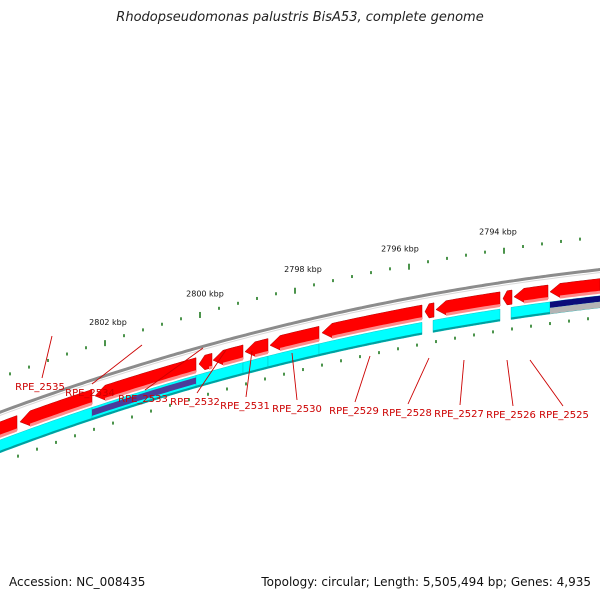  I want to click on scale-label: 2796 kbp, so click(400, 248).